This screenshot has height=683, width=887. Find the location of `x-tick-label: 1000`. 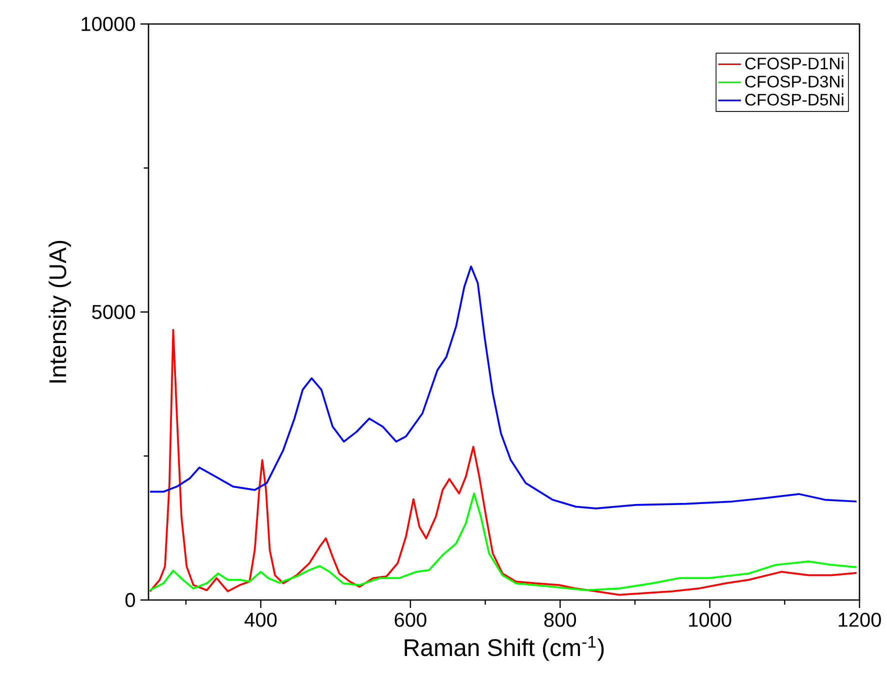

x-tick-label: 1000 is located at coordinates (710, 619).